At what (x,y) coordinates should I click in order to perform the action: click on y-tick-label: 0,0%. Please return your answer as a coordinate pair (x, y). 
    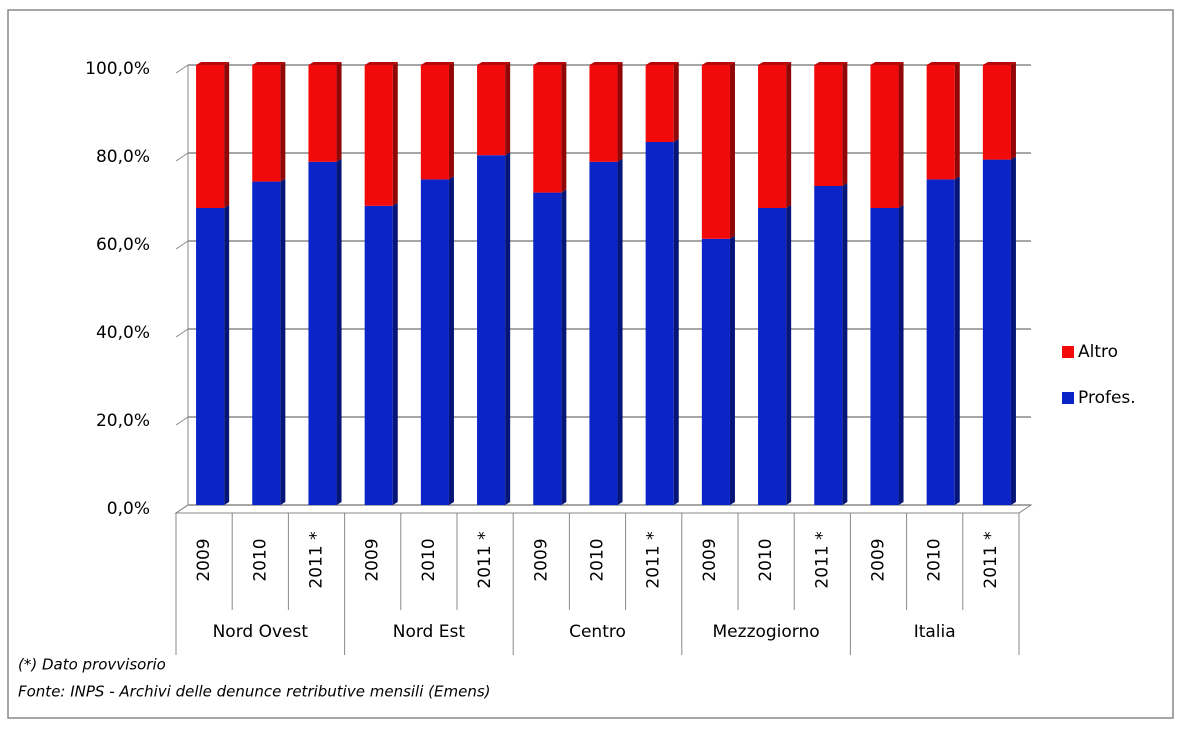
    Looking at the image, I should click on (128, 509).